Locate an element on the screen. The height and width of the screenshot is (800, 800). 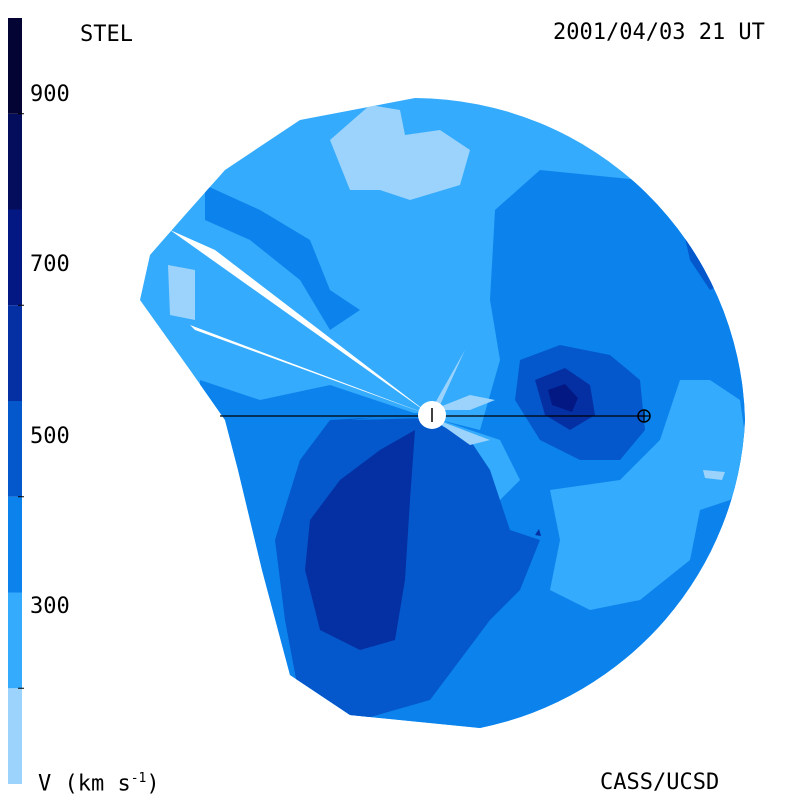
unit-label-text: V (km s is located at coordinates (84, 784).